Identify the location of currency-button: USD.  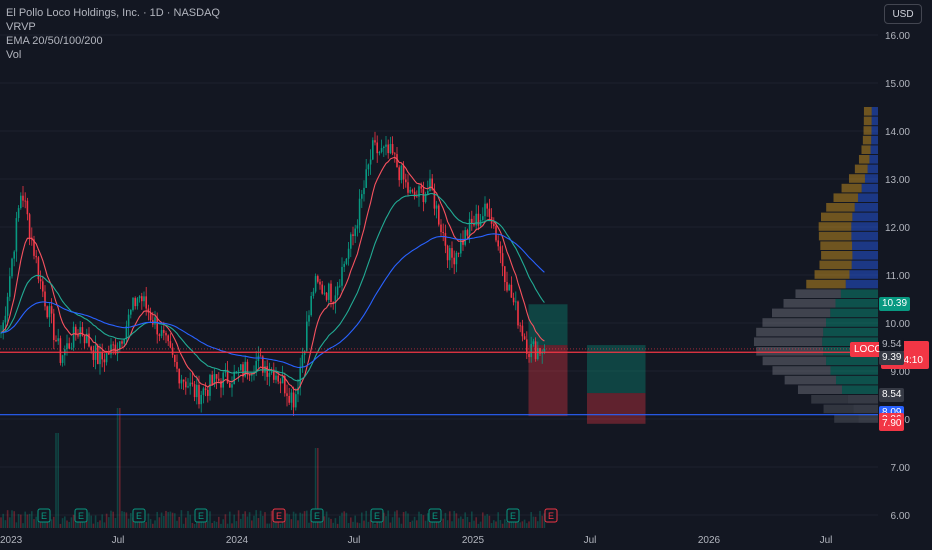
(903, 14).